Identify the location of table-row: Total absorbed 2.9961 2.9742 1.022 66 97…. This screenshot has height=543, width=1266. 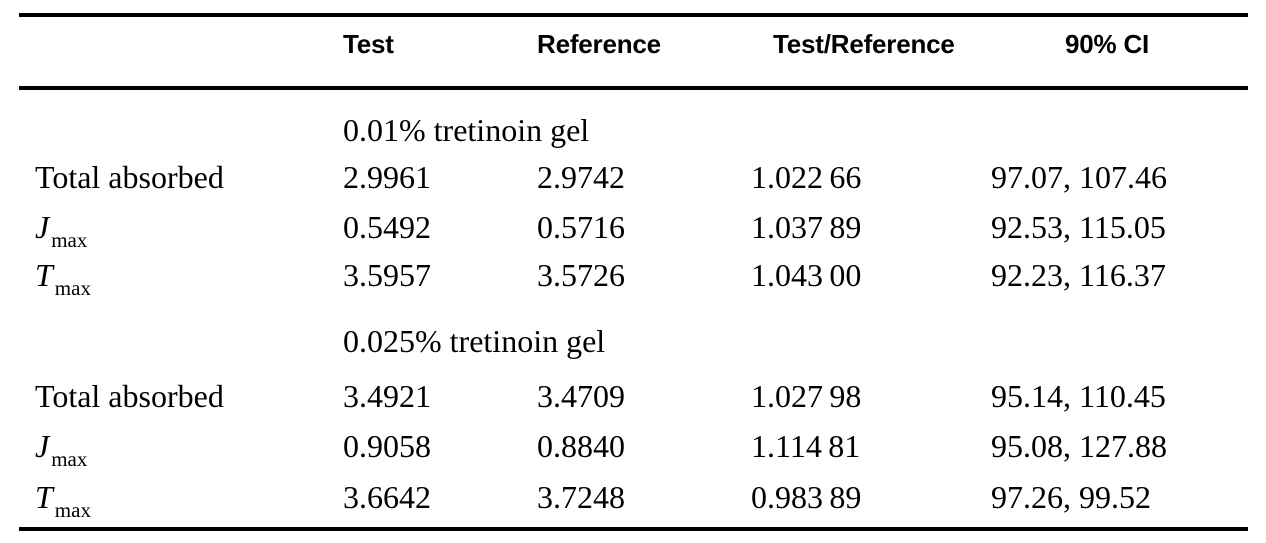
(633, 177).